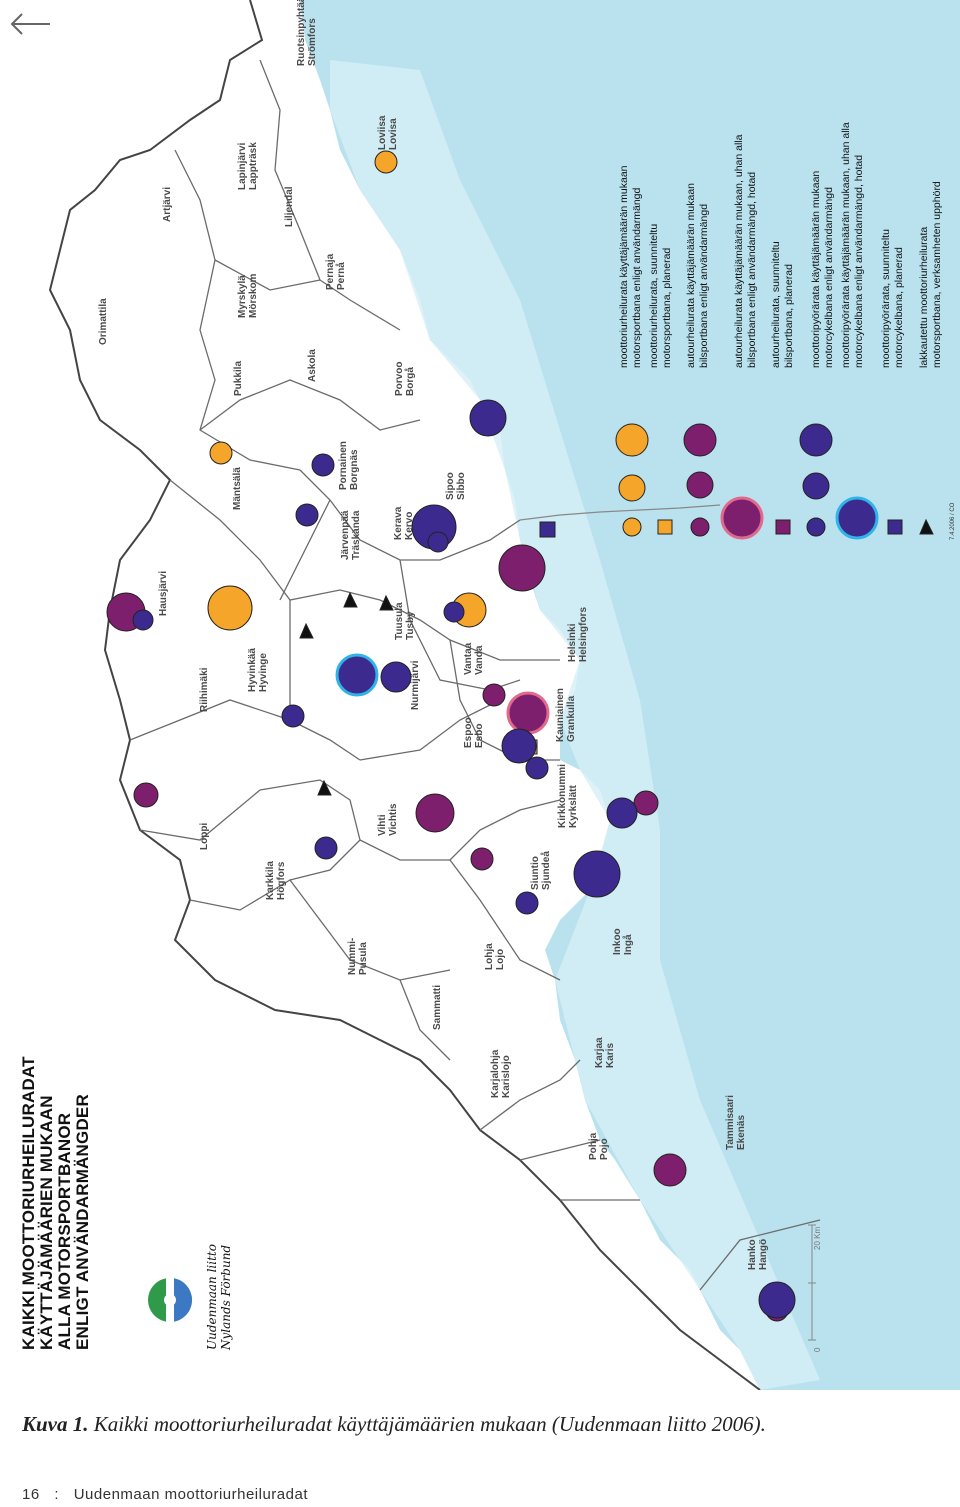  I want to click on legend-entry-sv: bilsportbana enligt användarmängd, hotad, so click(752, 269).